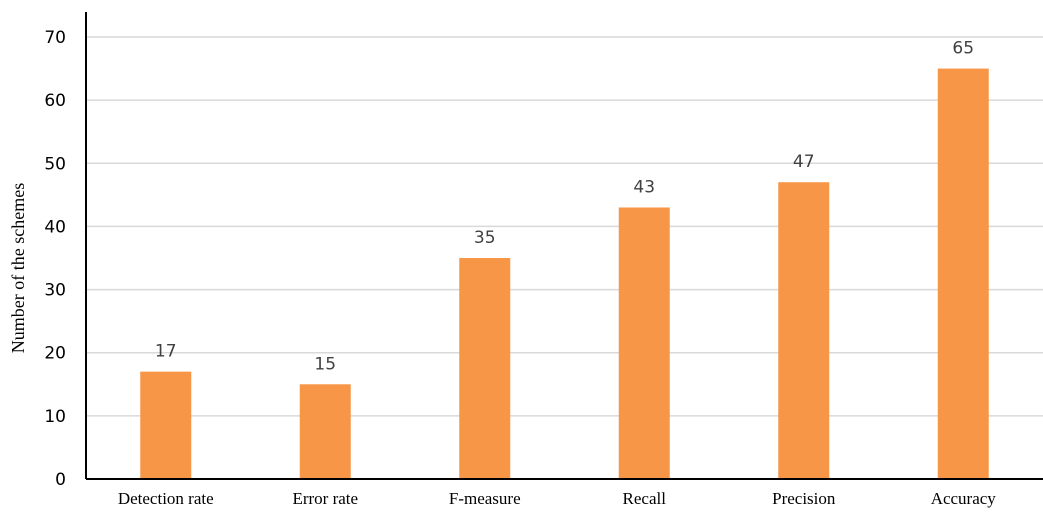 Image resolution: width=1043 pixels, height=513 pixels. What do you see at coordinates (964, 498) in the screenshot?
I see `x-tick-label: Accuracy` at bounding box center [964, 498].